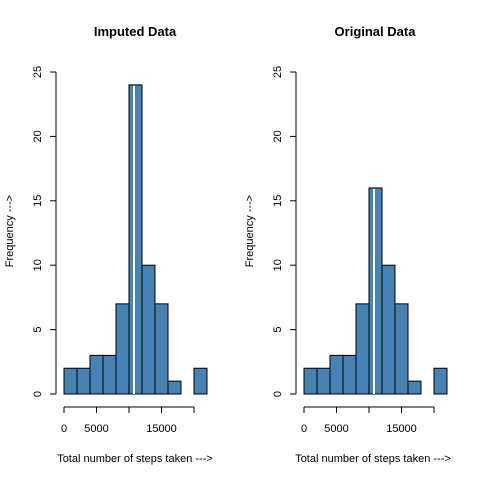 The height and width of the screenshot is (480, 480). Describe the element at coordinates (135, 31) in the screenshot. I see `panel-title: Imputed Data` at that location.